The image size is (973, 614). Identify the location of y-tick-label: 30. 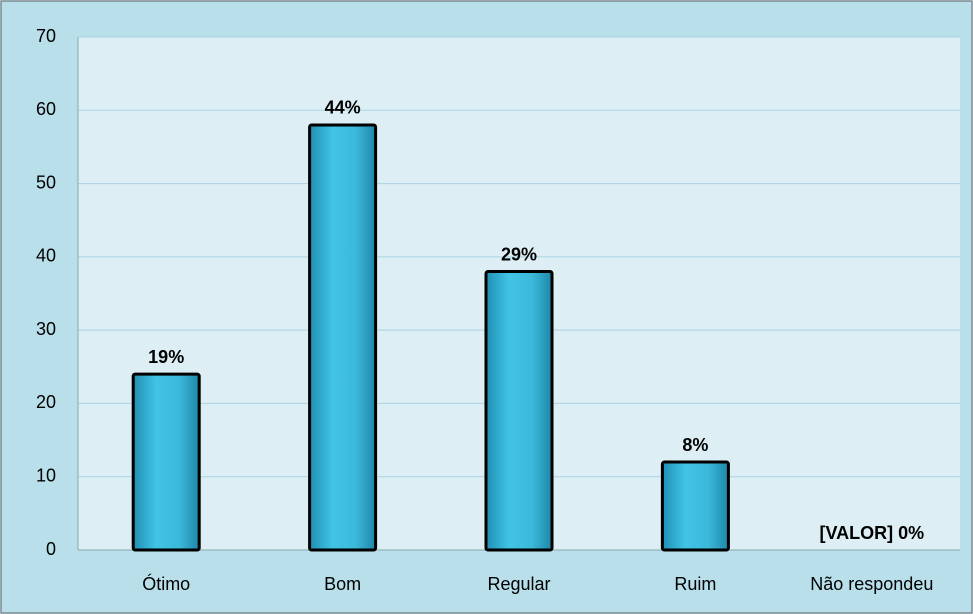
(46, 329).